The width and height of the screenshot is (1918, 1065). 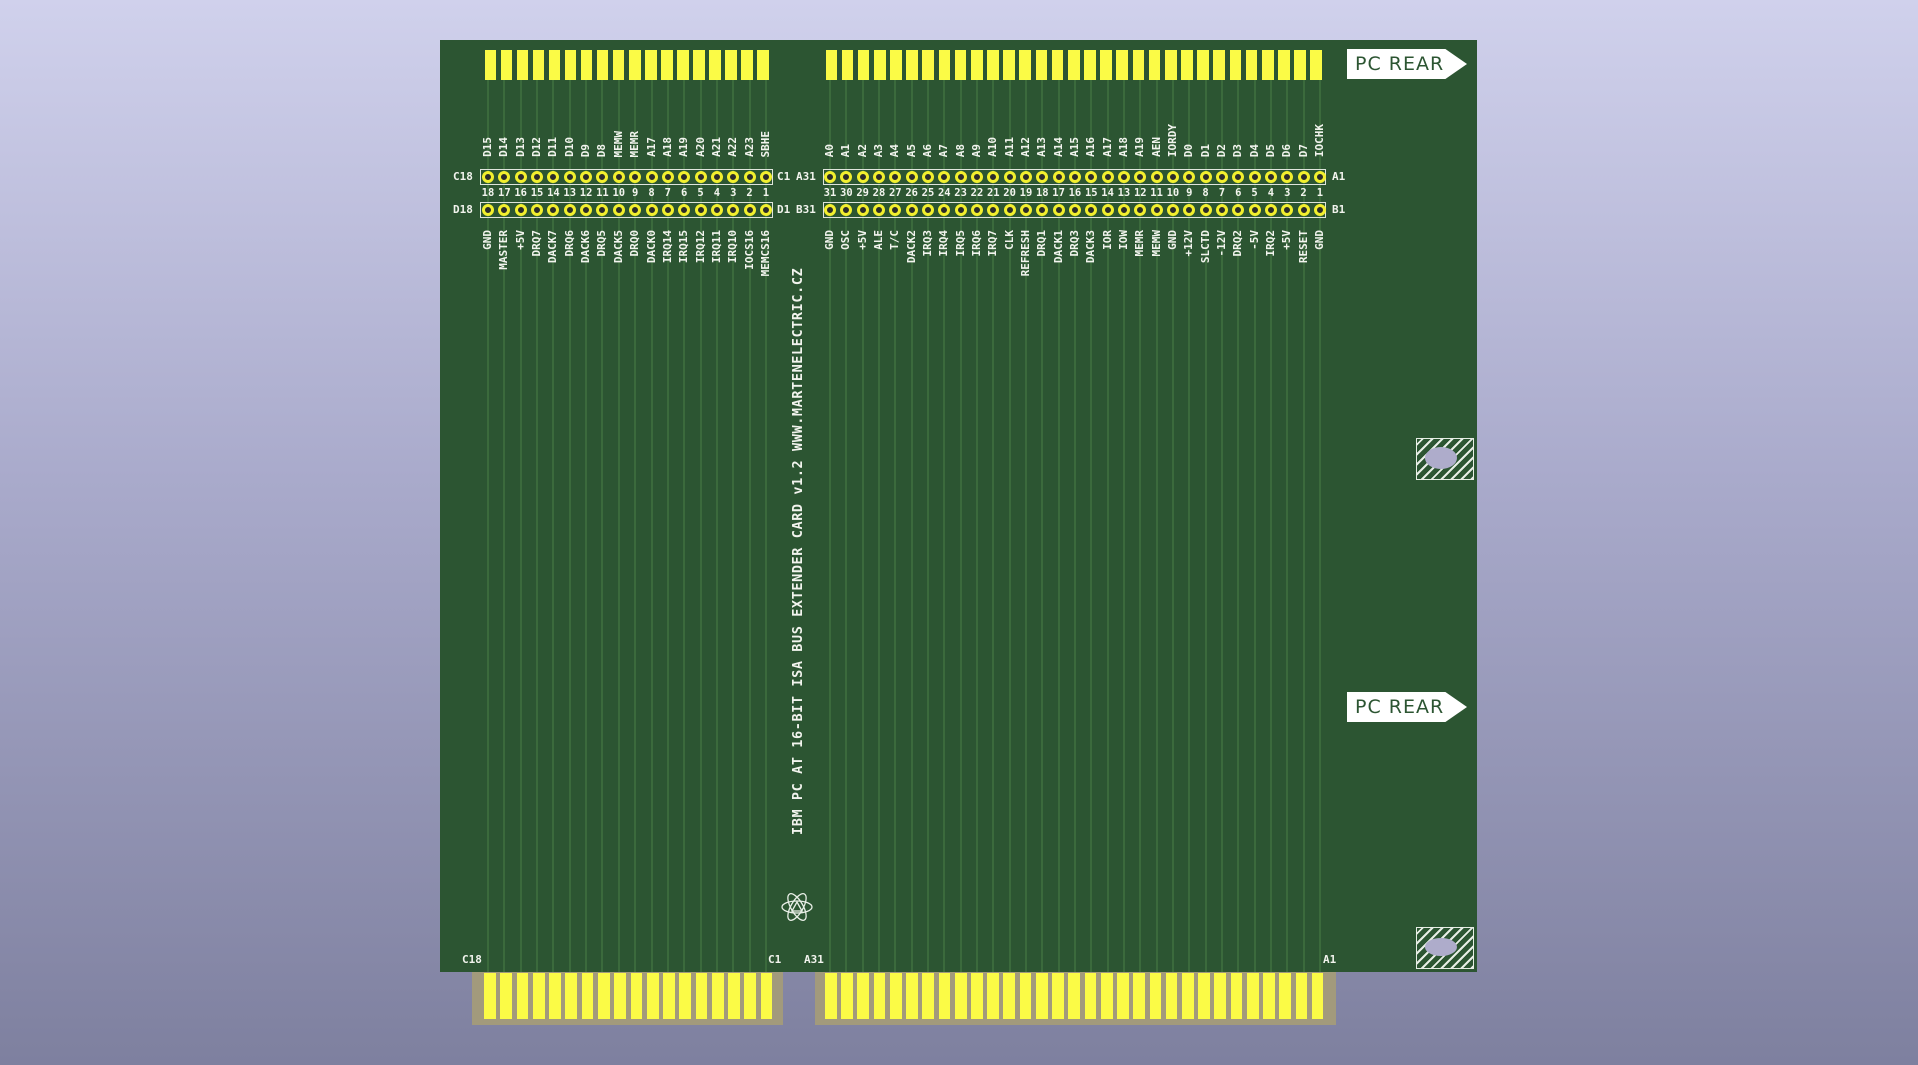 I want to click on pin-number: 24, so click(x=944, y=193).